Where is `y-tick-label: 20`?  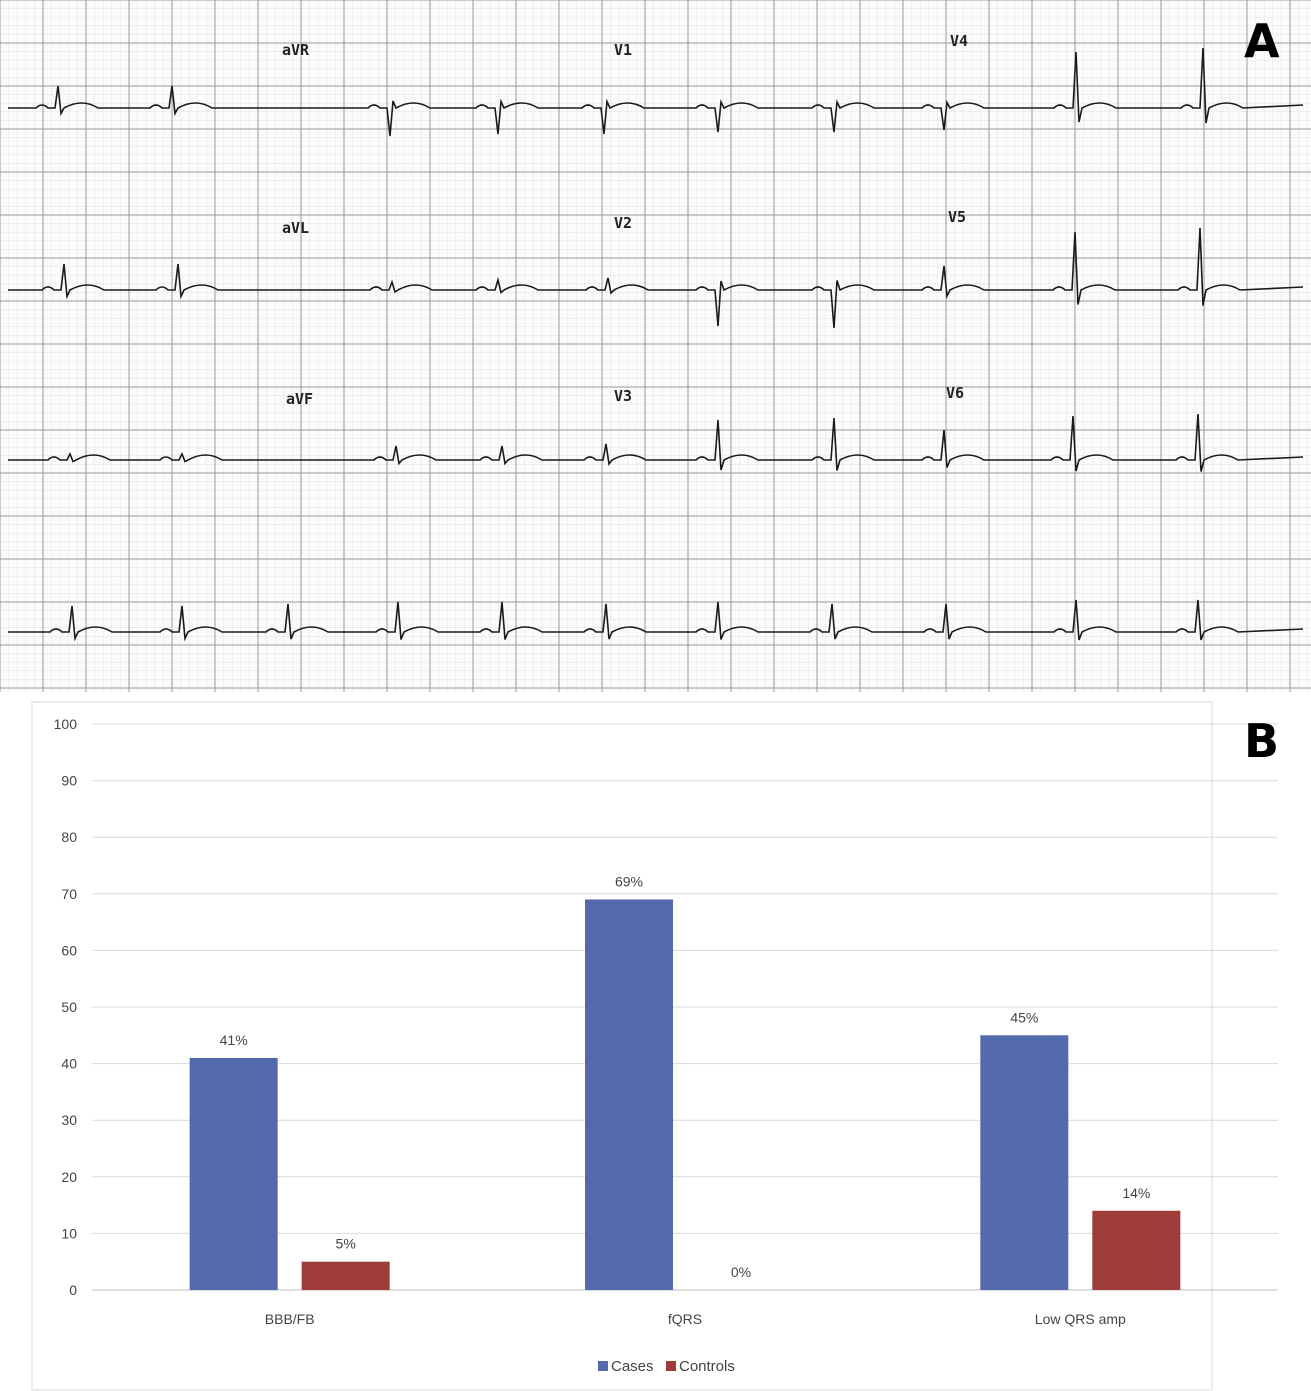 y-tick-label: 20 is located at coordinates (69, 1177).